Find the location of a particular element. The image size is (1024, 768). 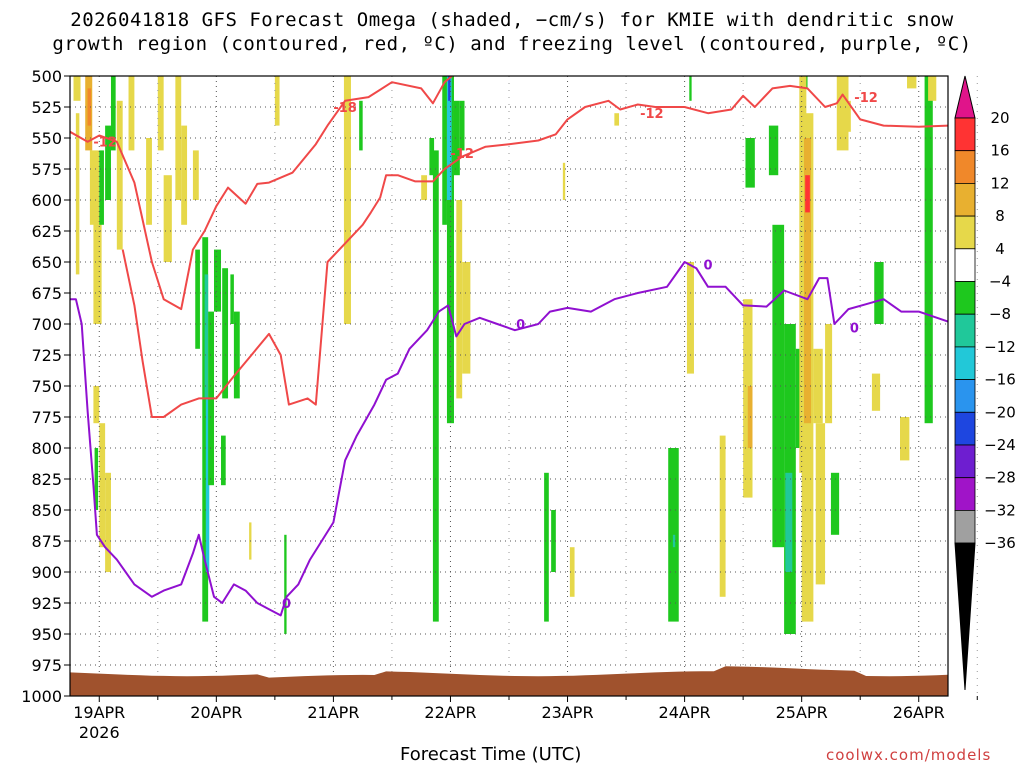

colorbar-extend-low is located at coordinates (965, 616).